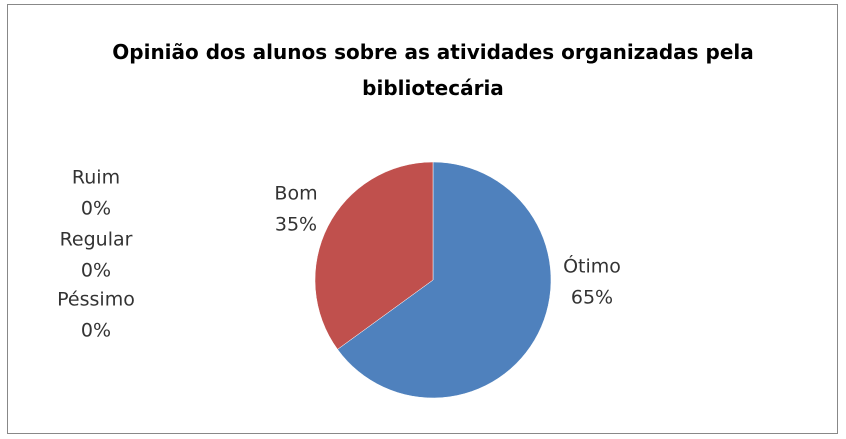  What do you see at coordinates (296, 225) in the screenshot?
I see `slice-label-value: 35%` at bounding box center [296, 225].